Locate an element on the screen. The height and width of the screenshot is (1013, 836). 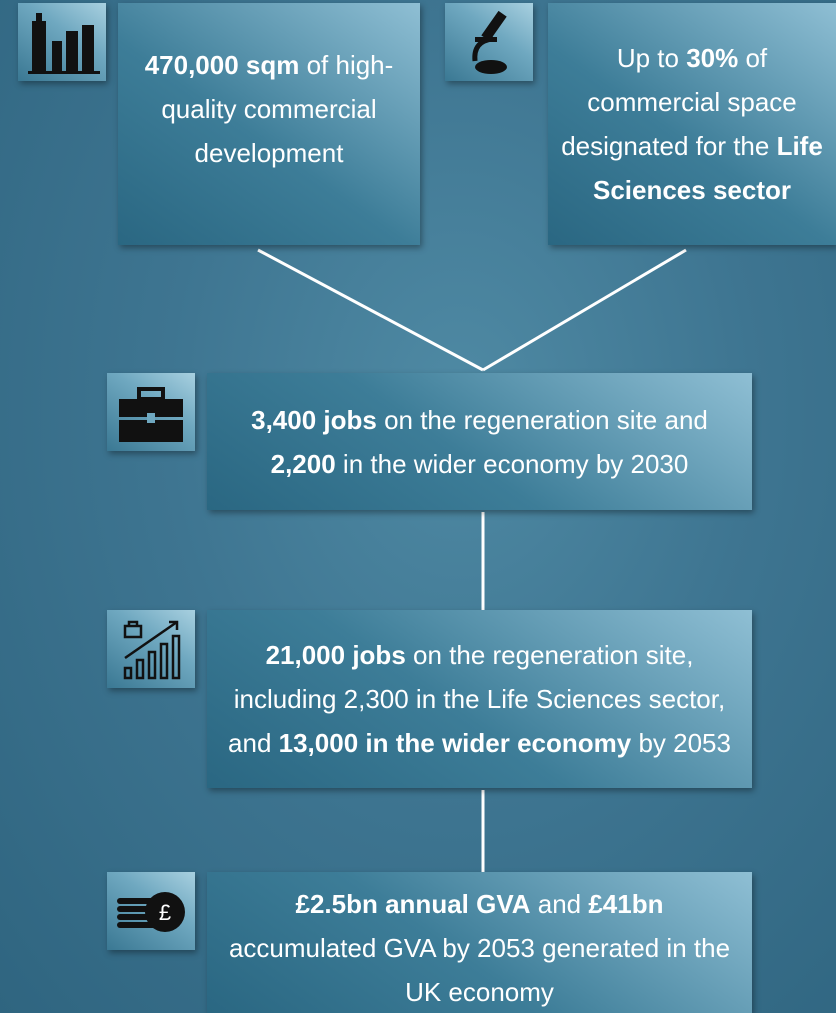
bold-text: 21,000 jobs is located at coordinates (335, 655).